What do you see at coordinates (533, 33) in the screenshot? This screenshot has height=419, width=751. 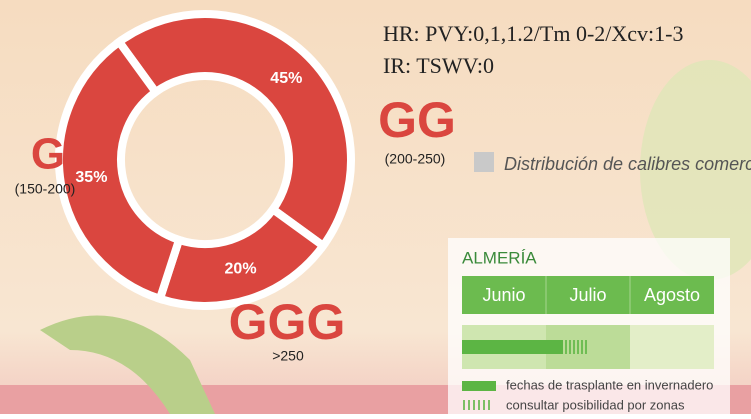 I see `hr-text: HR: PVY:0,1,1.2/Tm 0-2/Xcv:1-3` at bounding box center [533, 33].